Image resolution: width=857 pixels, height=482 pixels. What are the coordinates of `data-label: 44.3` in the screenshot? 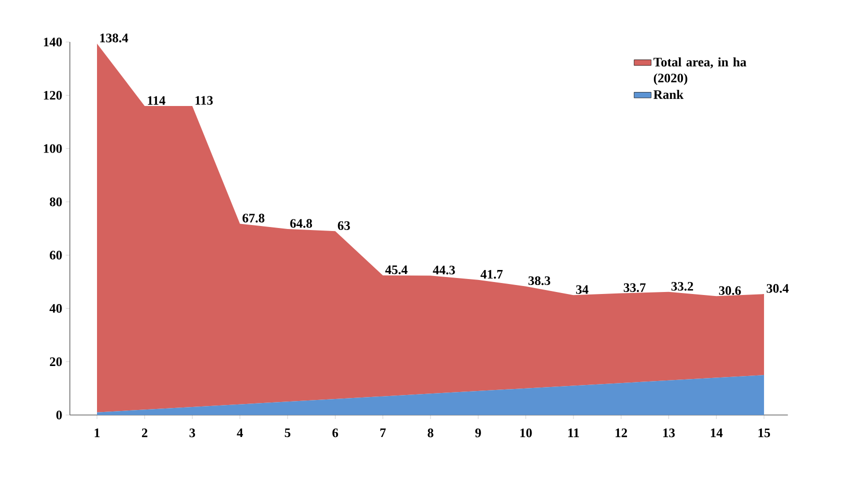 It's located at (443, 270).